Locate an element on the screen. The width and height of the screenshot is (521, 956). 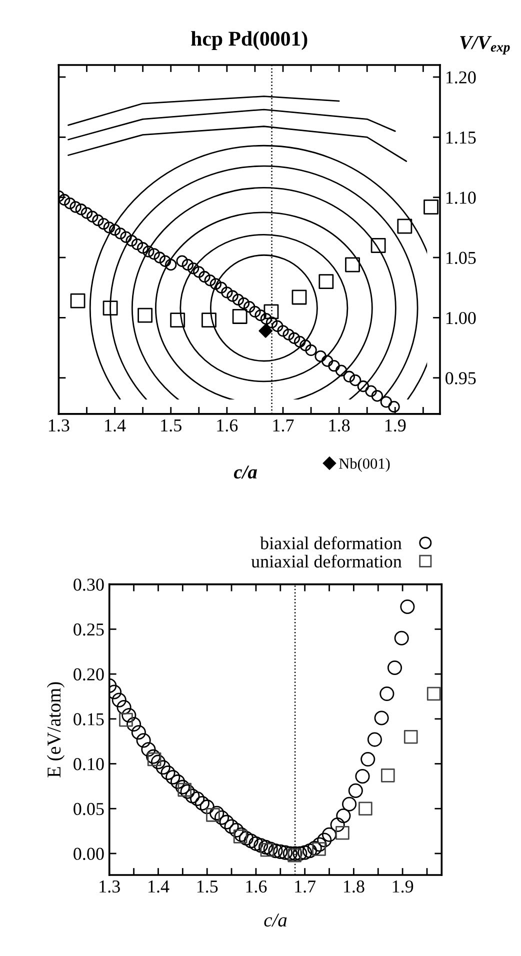
y-tick-label: 0.95 is located at coordinates (461, 378).